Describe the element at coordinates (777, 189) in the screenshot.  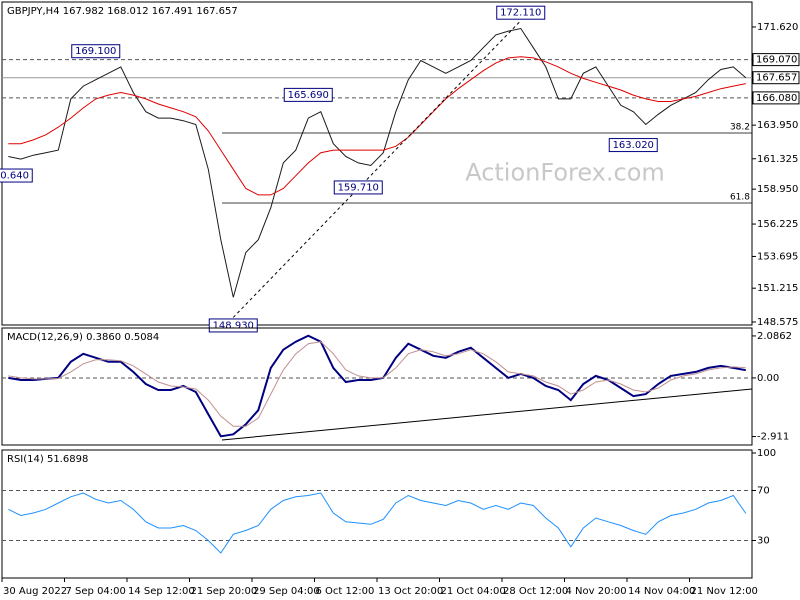
I see `y-tick-label: 158.950` at that location.